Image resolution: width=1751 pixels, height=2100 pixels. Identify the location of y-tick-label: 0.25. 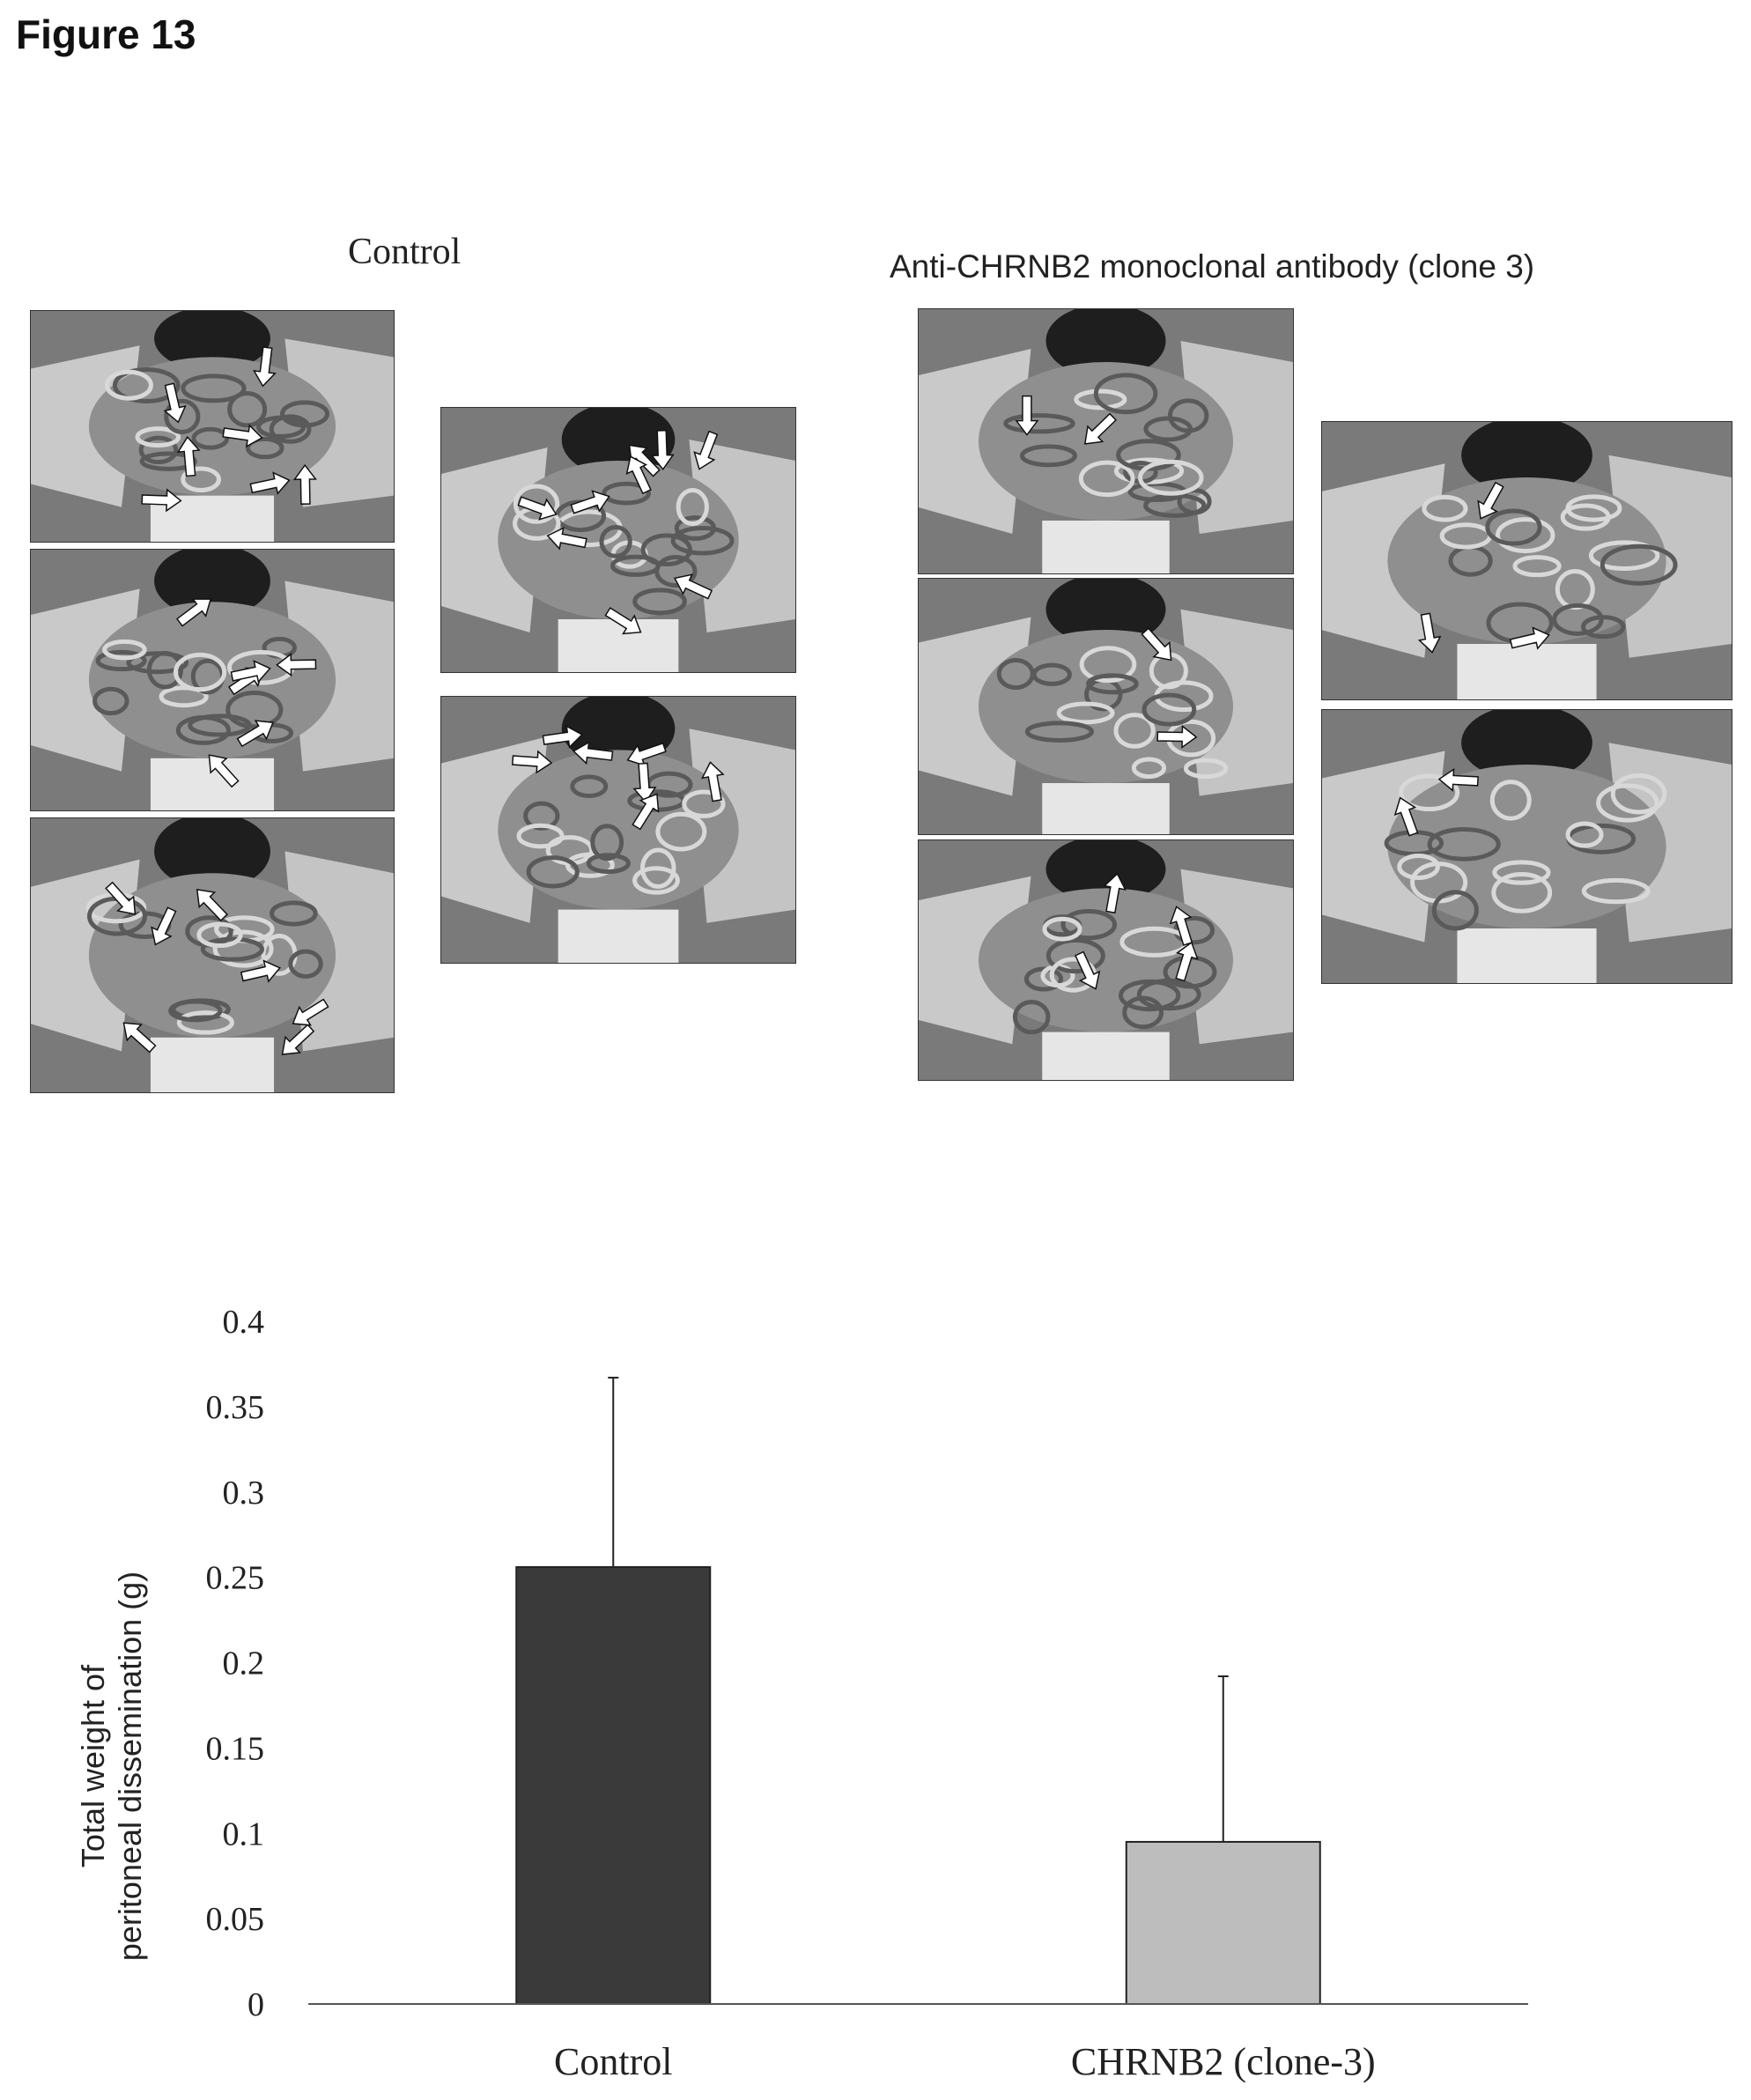
(235, 1578).